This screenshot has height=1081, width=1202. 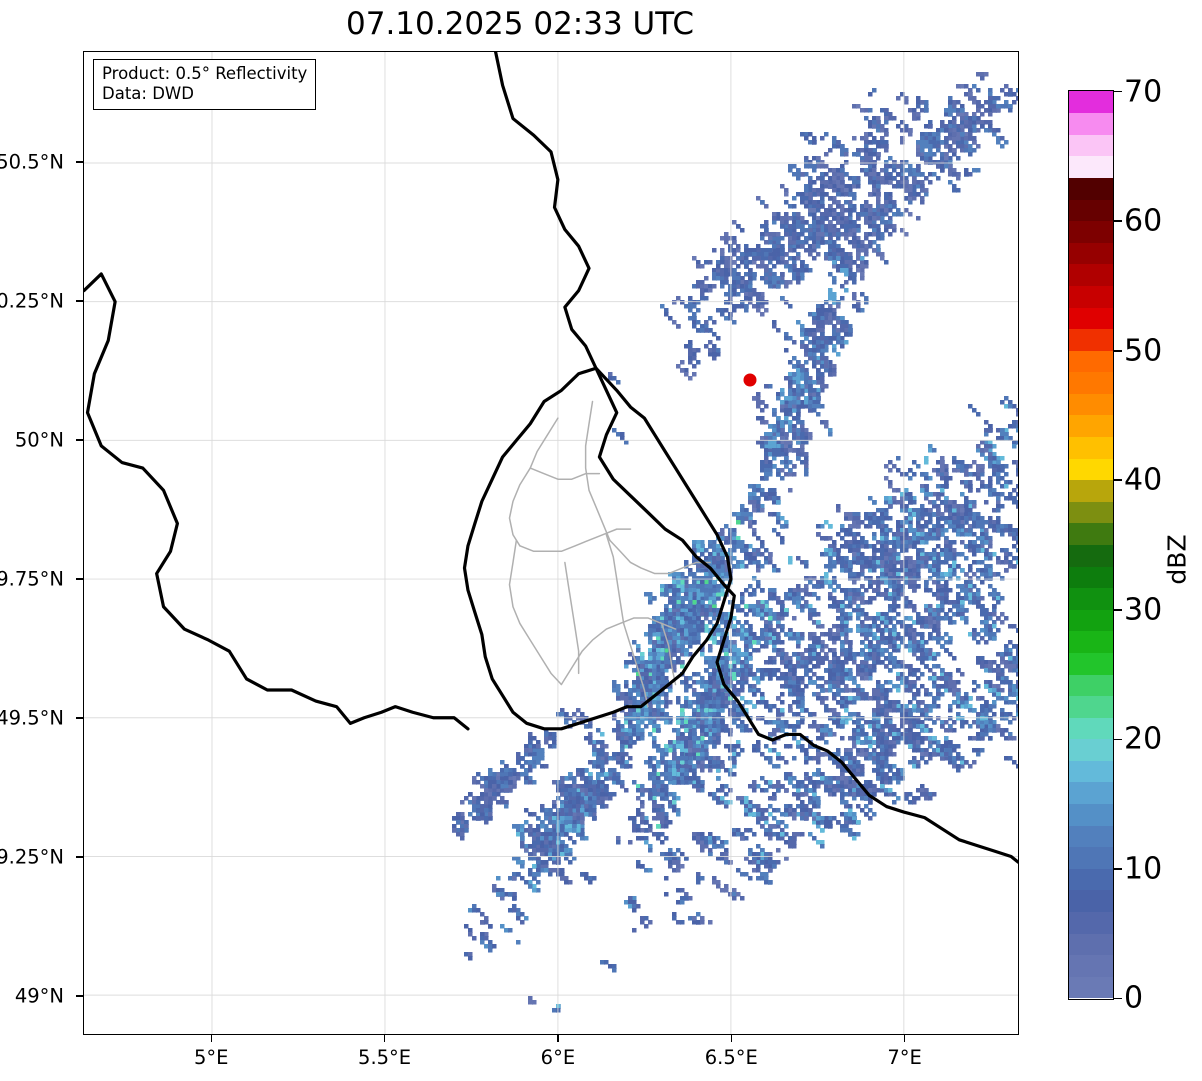 I want to click on colorbar-tick-label: 30, so click(x=1143, y=610).